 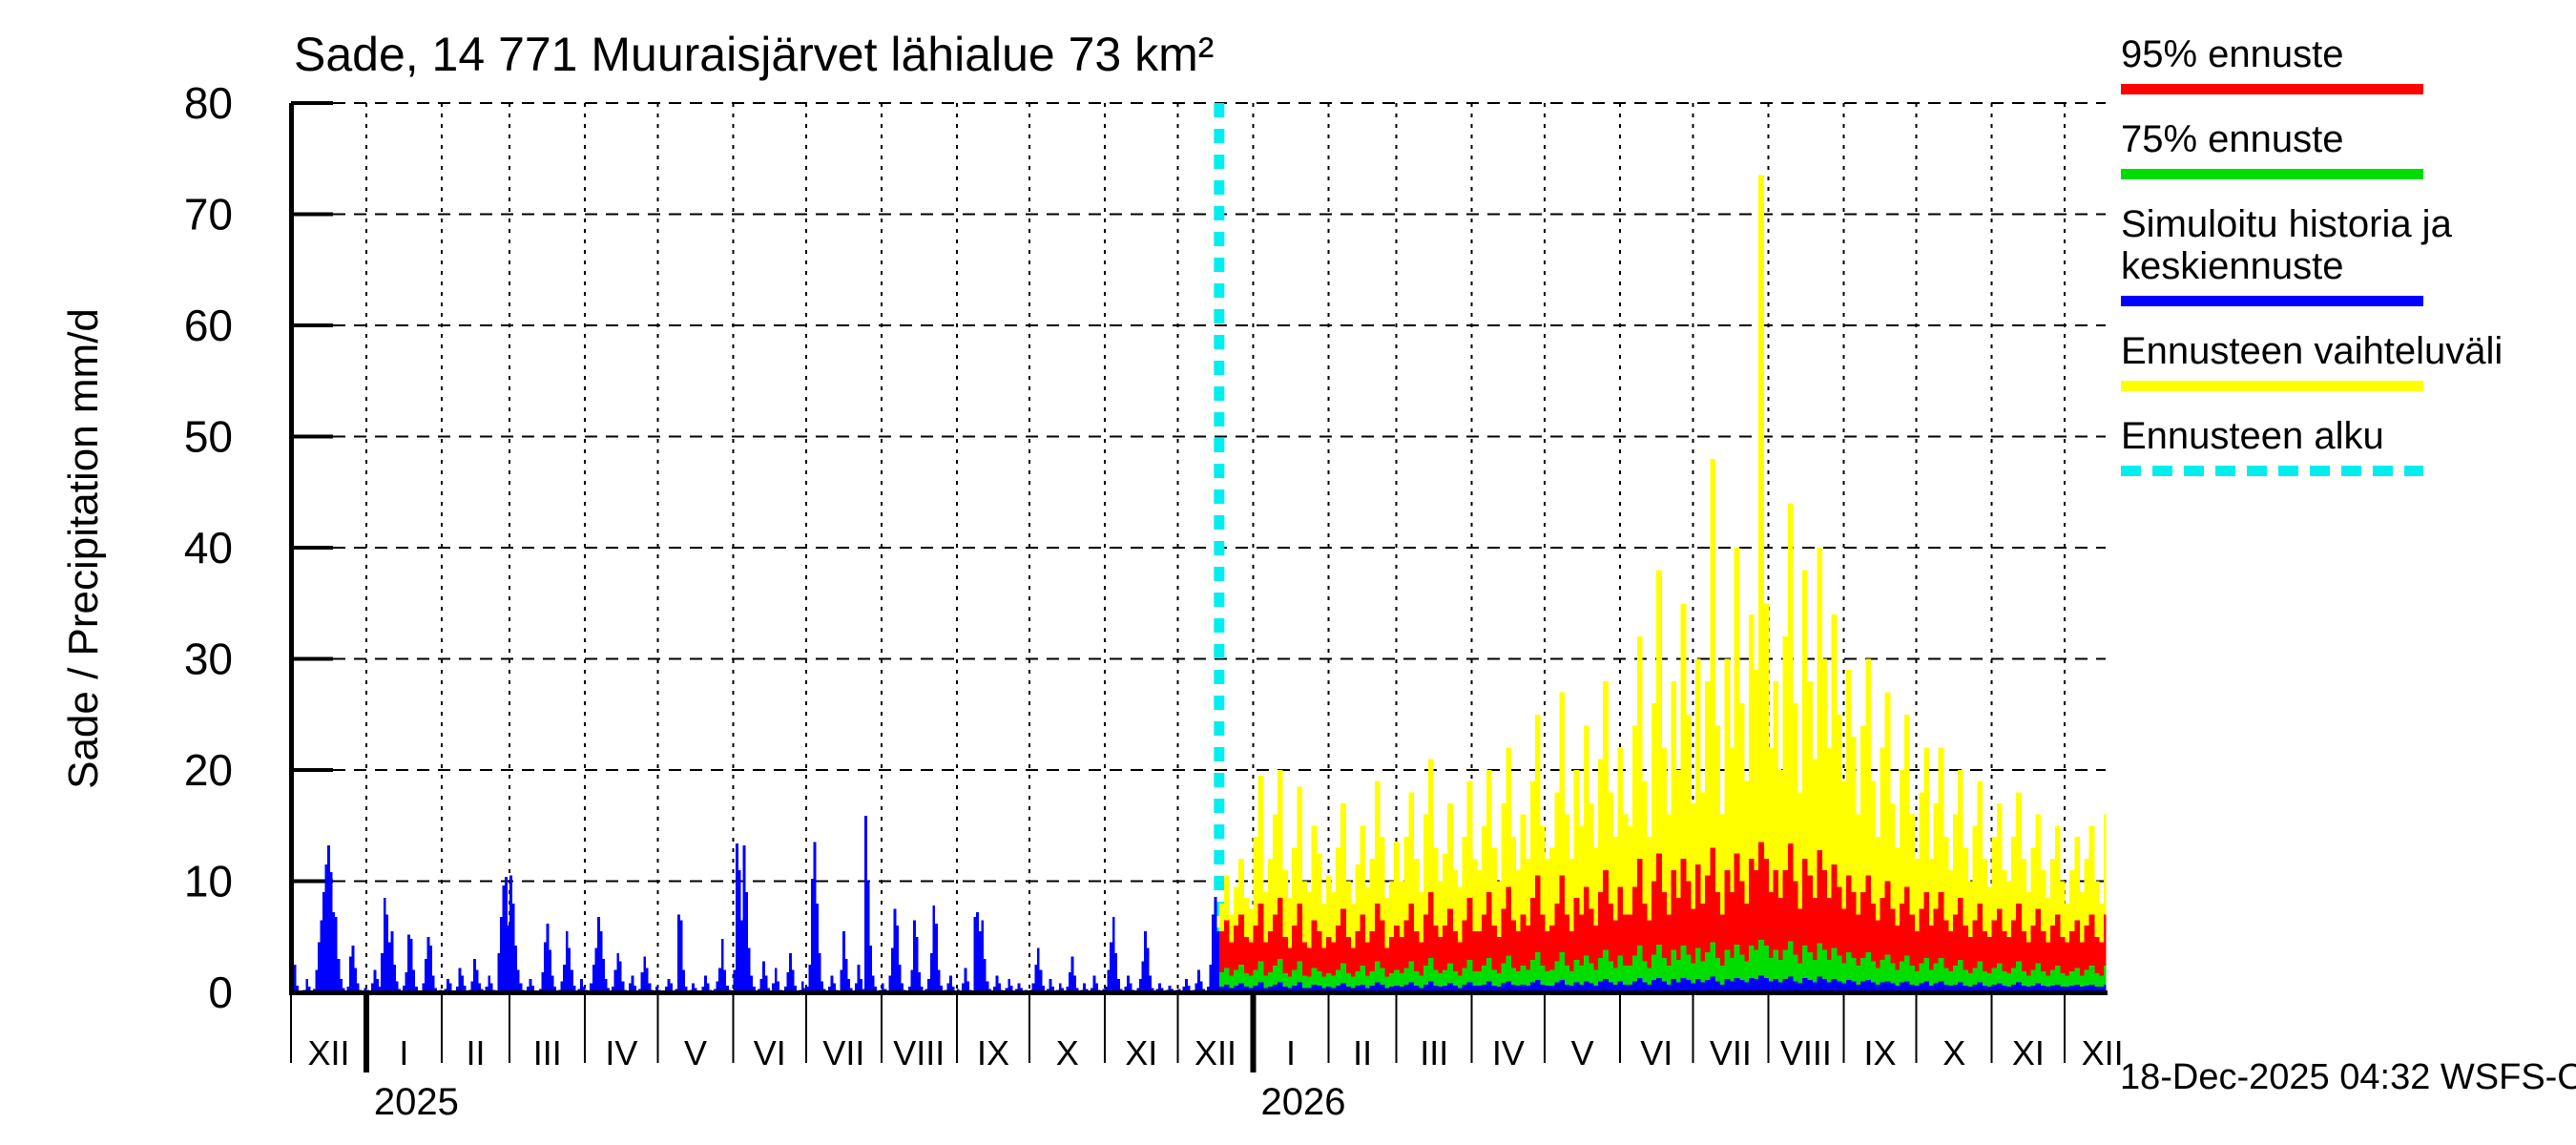 What do you see at coordinates (2345, 149) in the screenshot?
I see `legend-item-1: 75% ennuste` at bounding box center [2345, 149].